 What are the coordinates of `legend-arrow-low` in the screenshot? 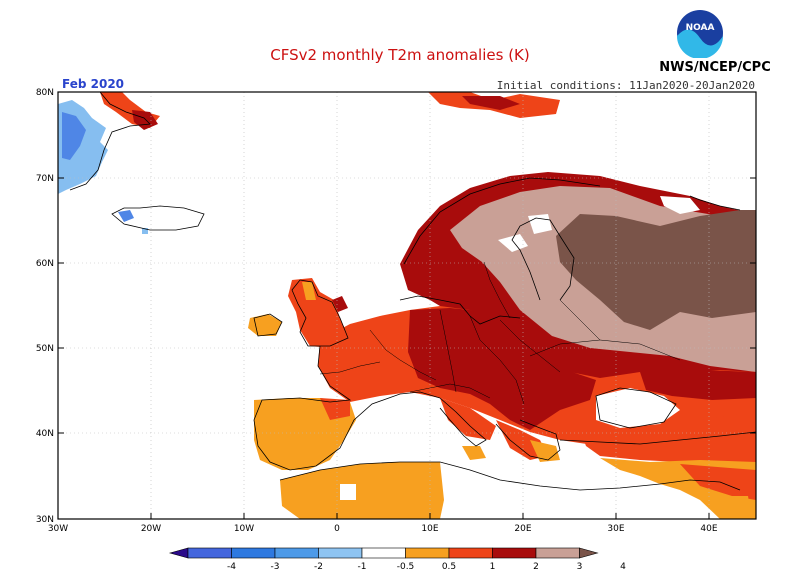 It's located at (178, 553).